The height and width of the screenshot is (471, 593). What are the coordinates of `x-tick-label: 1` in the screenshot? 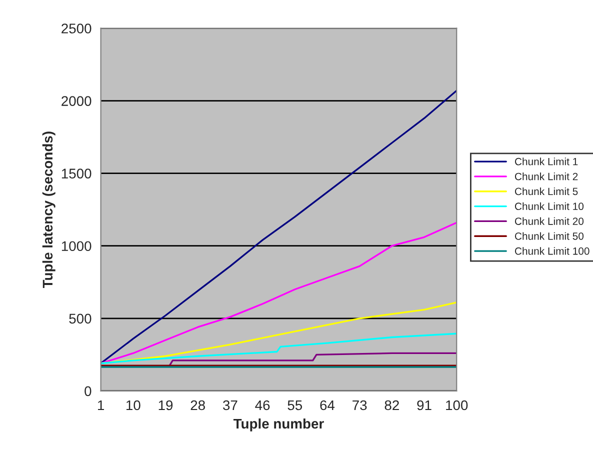 It's located at (101, 405).